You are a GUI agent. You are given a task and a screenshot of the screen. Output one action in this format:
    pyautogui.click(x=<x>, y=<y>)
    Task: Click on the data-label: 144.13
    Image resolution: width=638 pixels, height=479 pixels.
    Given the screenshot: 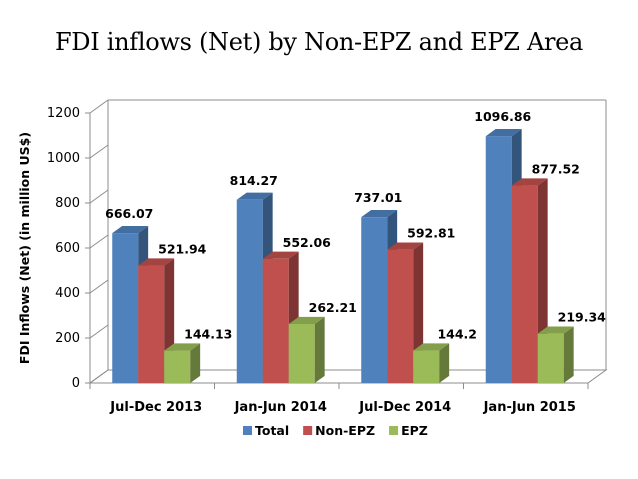 What is the action you would take?
    pyautogui.click(x=208, y=334)
    